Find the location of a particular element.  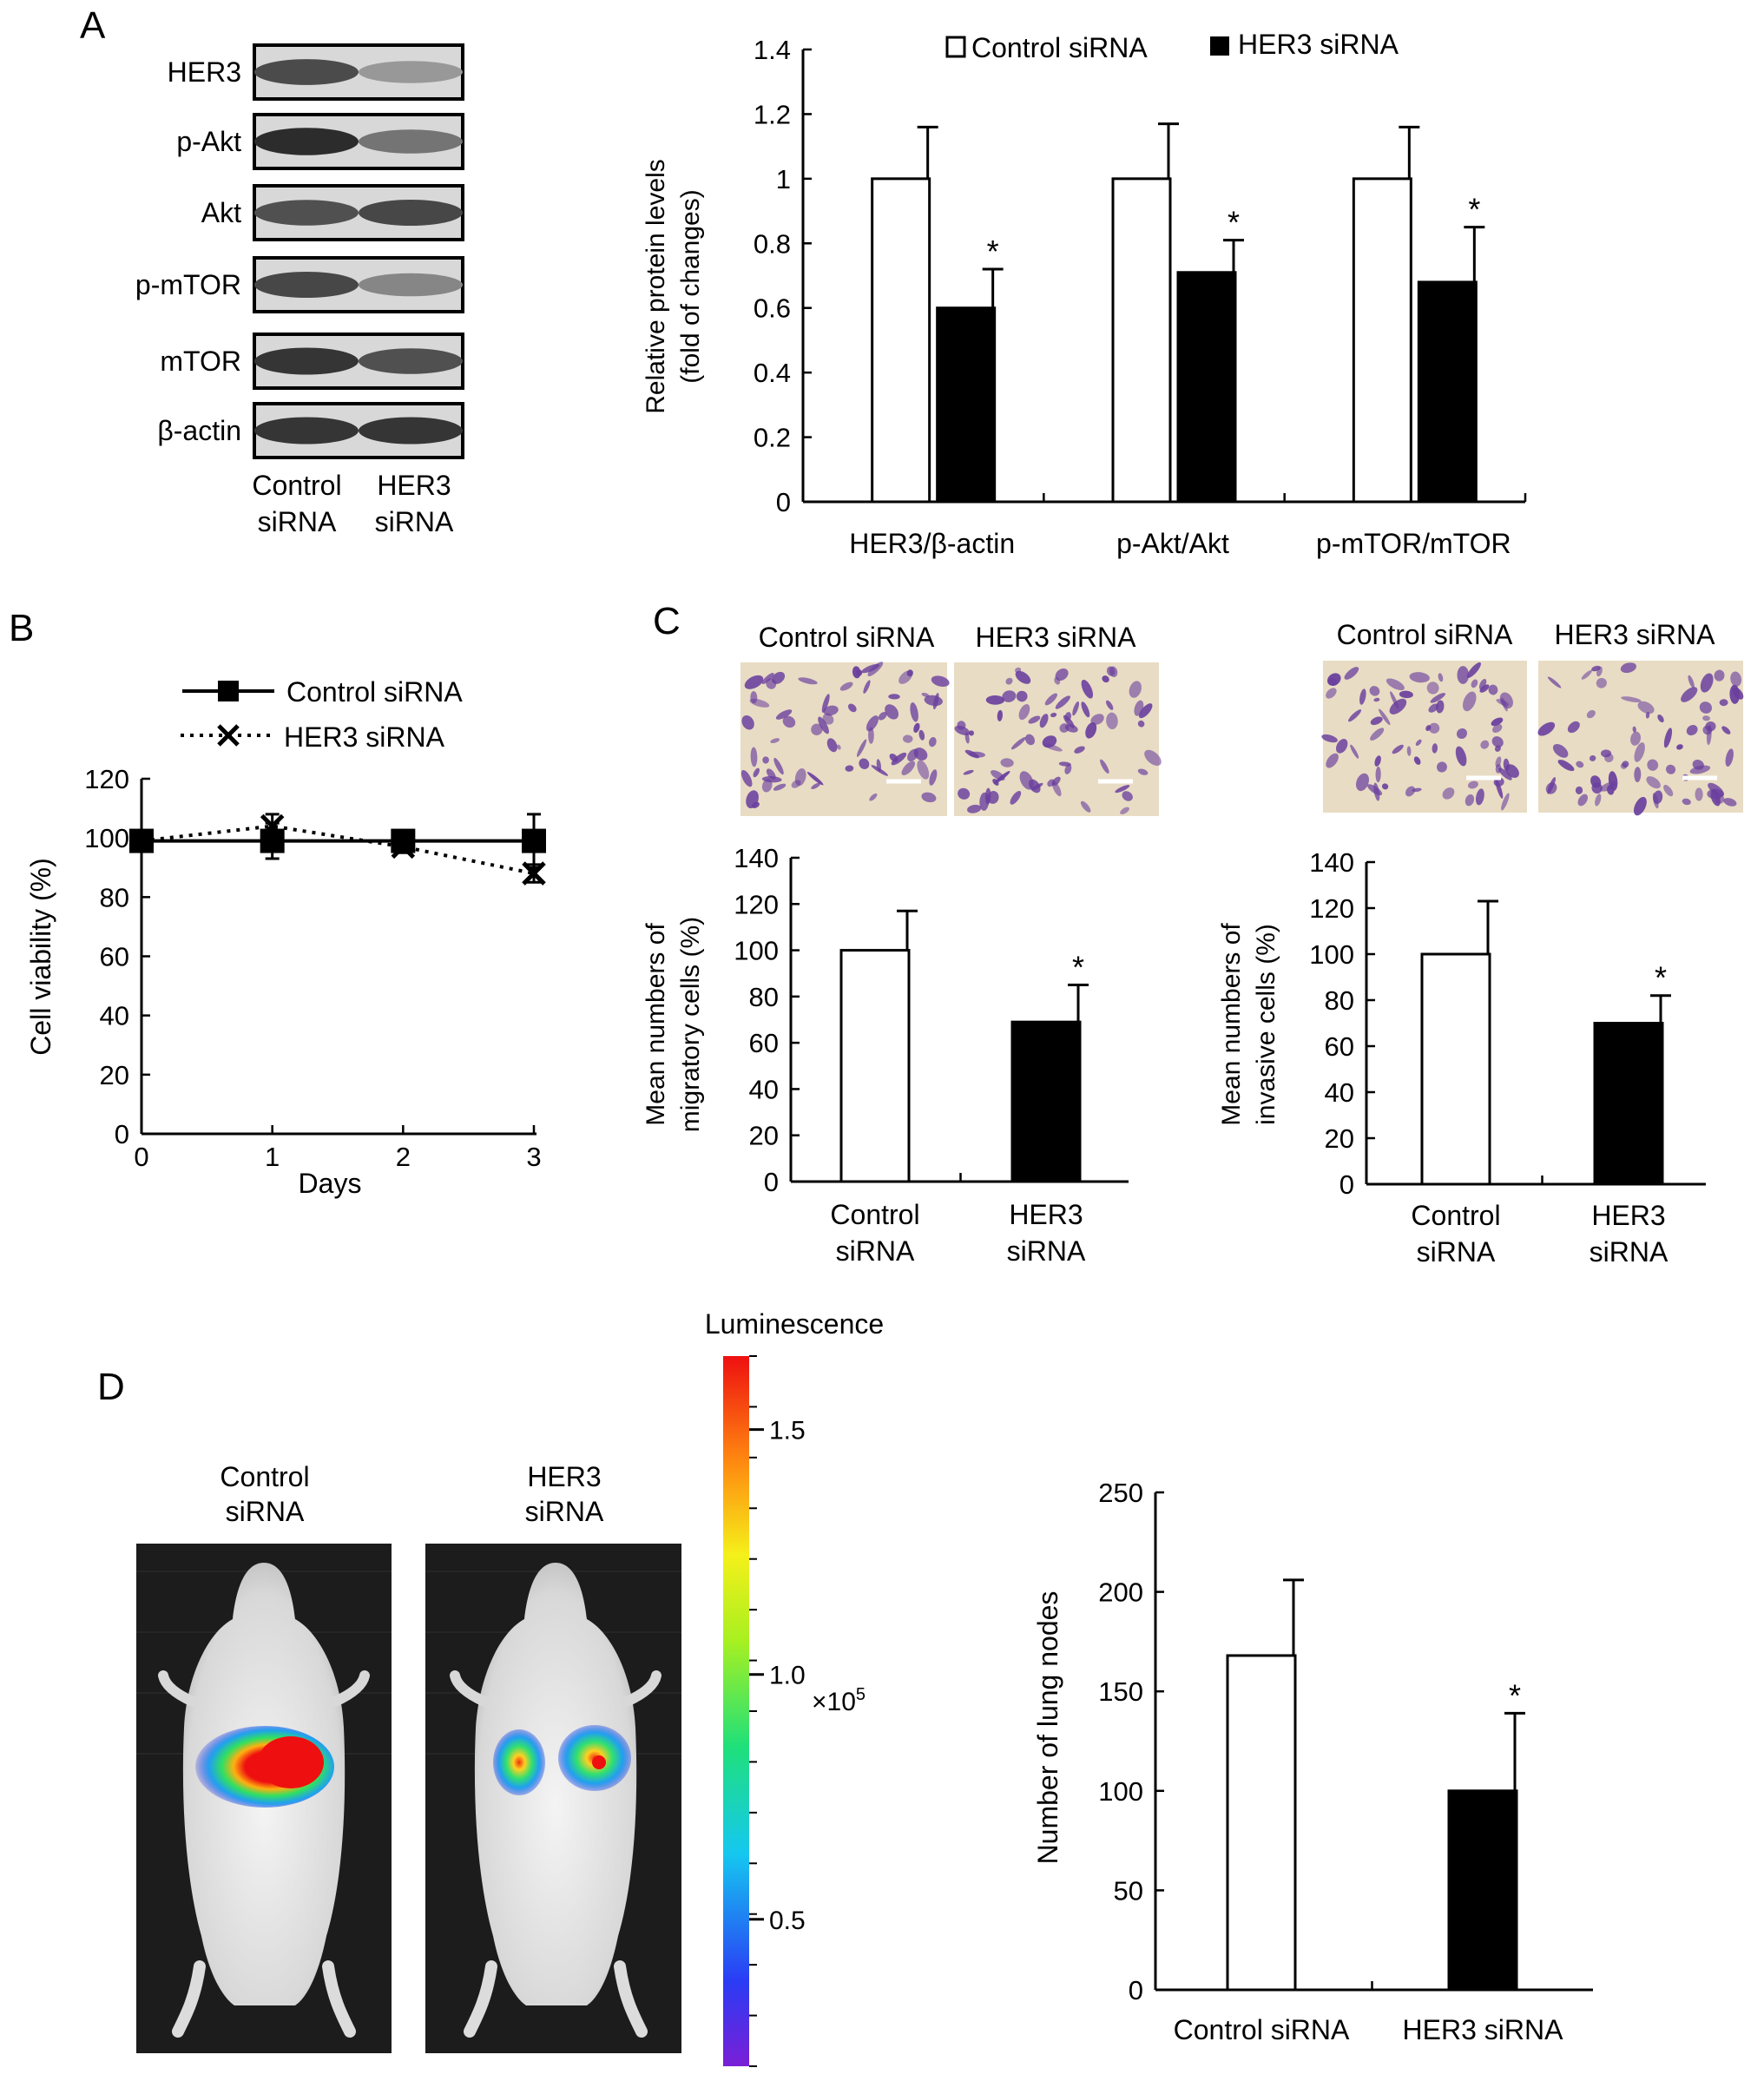

y-tick-label: 40 is located at coordinates (1340, 1092).